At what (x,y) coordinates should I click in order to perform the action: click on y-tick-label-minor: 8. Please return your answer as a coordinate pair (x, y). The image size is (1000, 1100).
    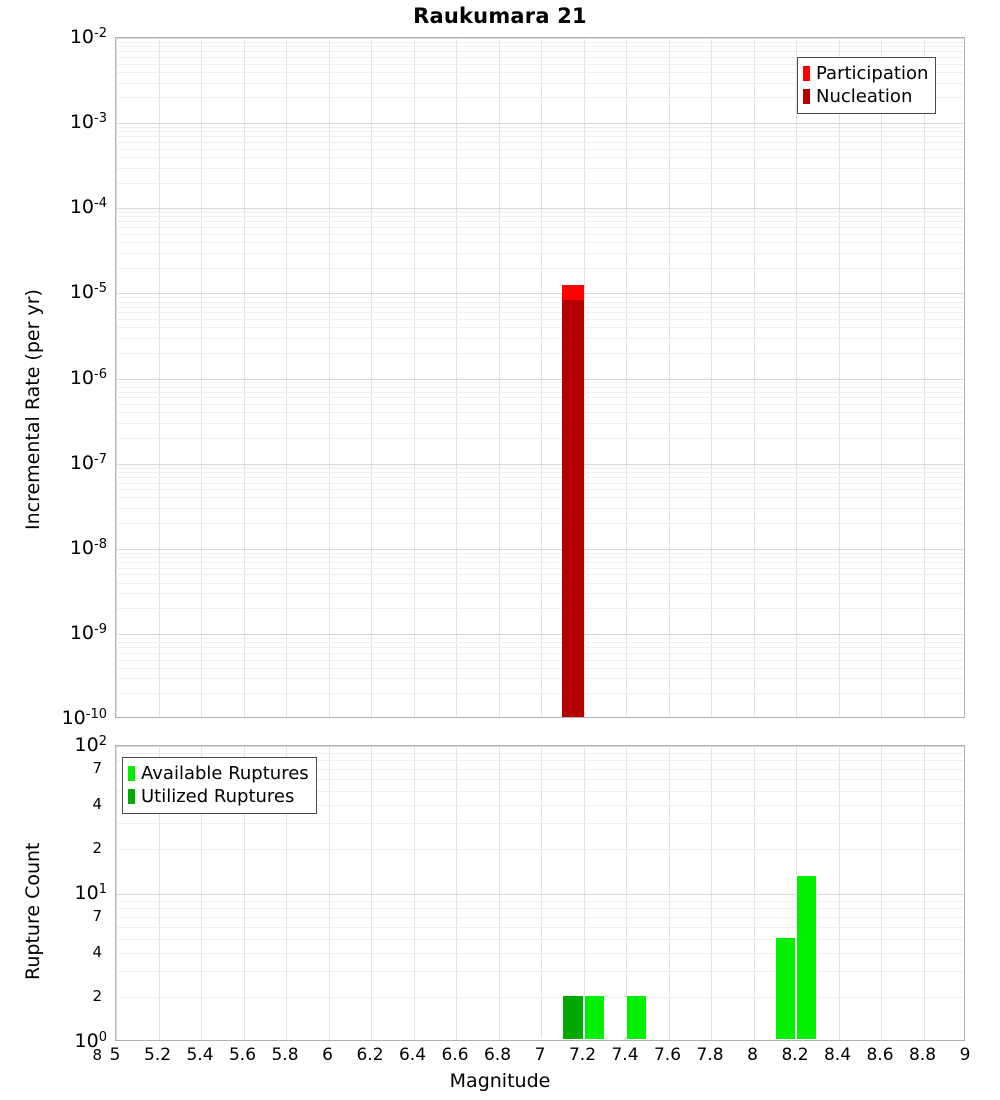
    Looking at the image, I should click on (97, 1055).